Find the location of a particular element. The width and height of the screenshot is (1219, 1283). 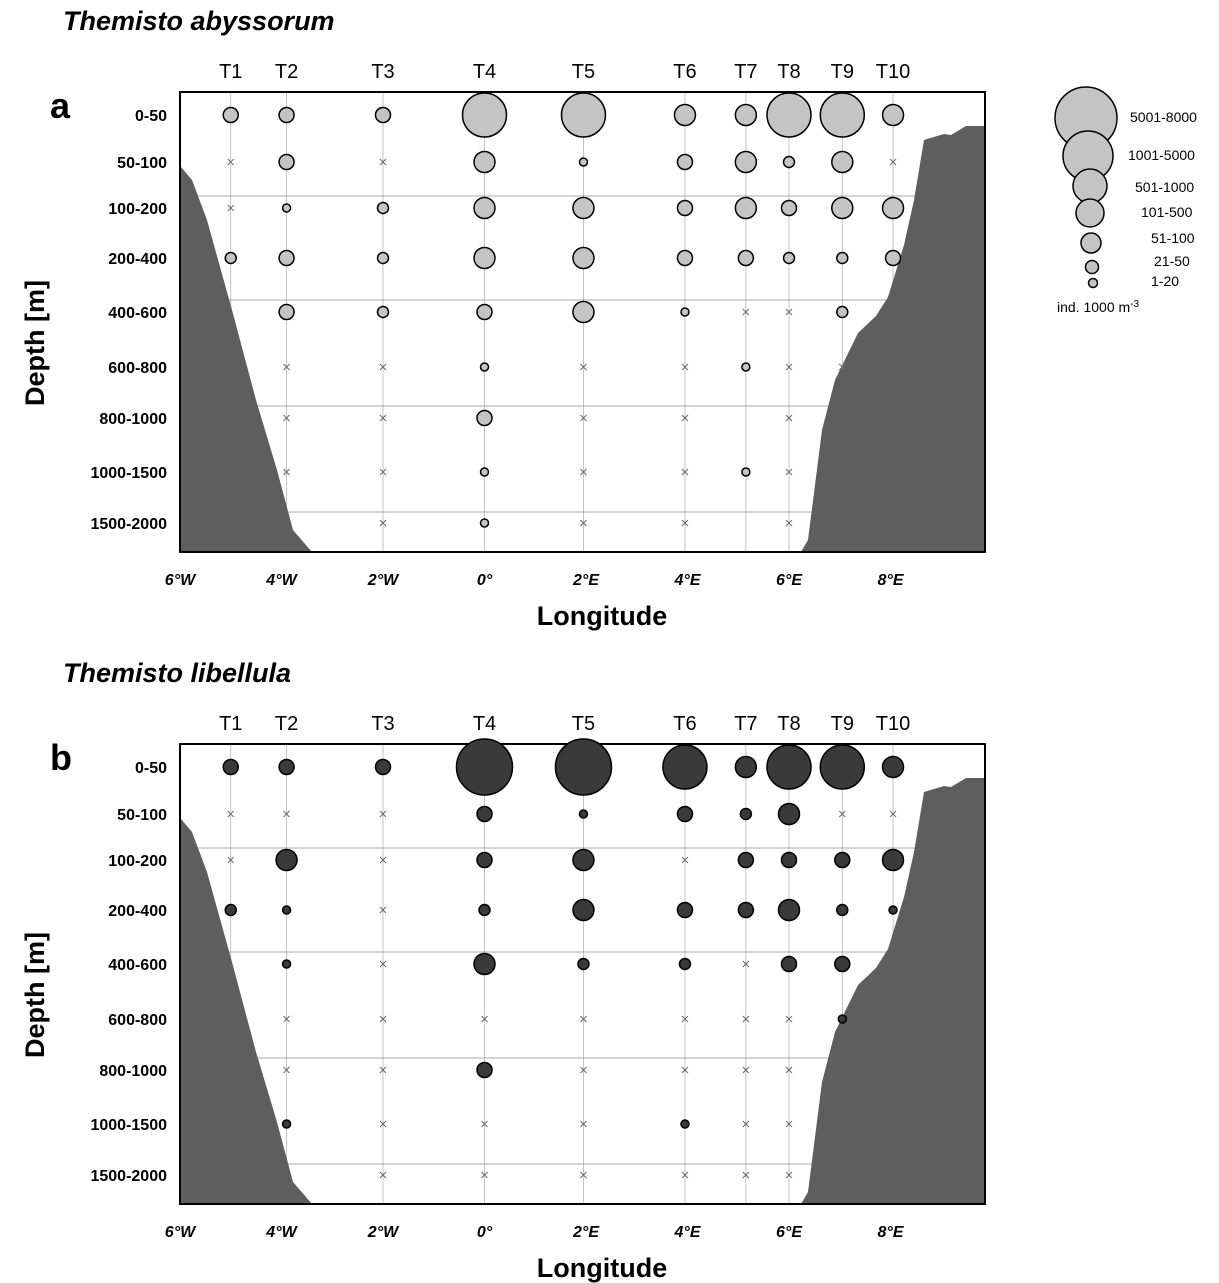

legend-label: 1-20 is located at coordinates (1165, 281).